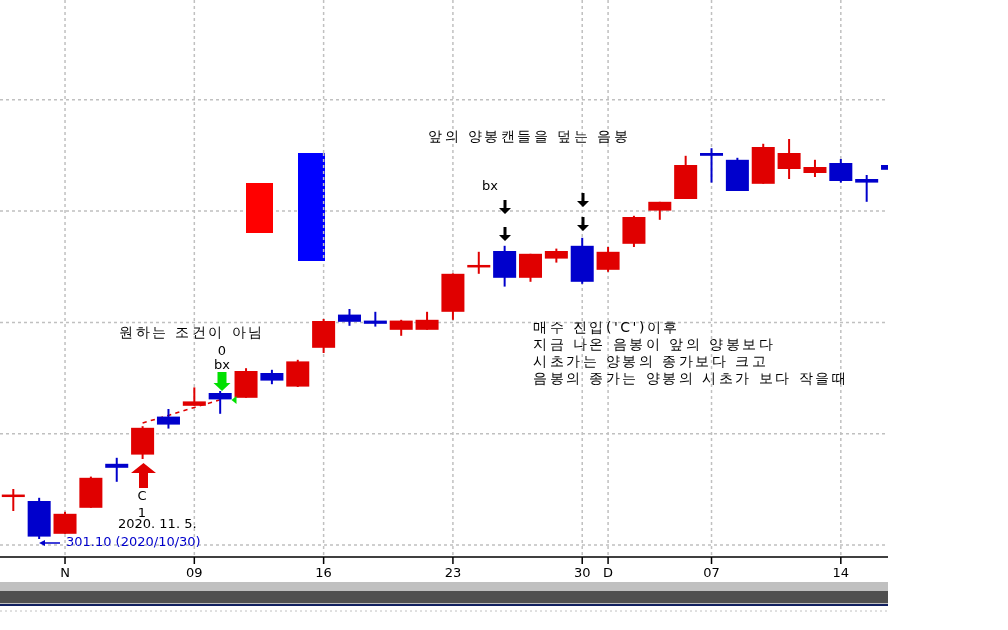 The width and height of the screenshot is (1008, 630). I want to click on x-tick-label: D, so click(608, 572).